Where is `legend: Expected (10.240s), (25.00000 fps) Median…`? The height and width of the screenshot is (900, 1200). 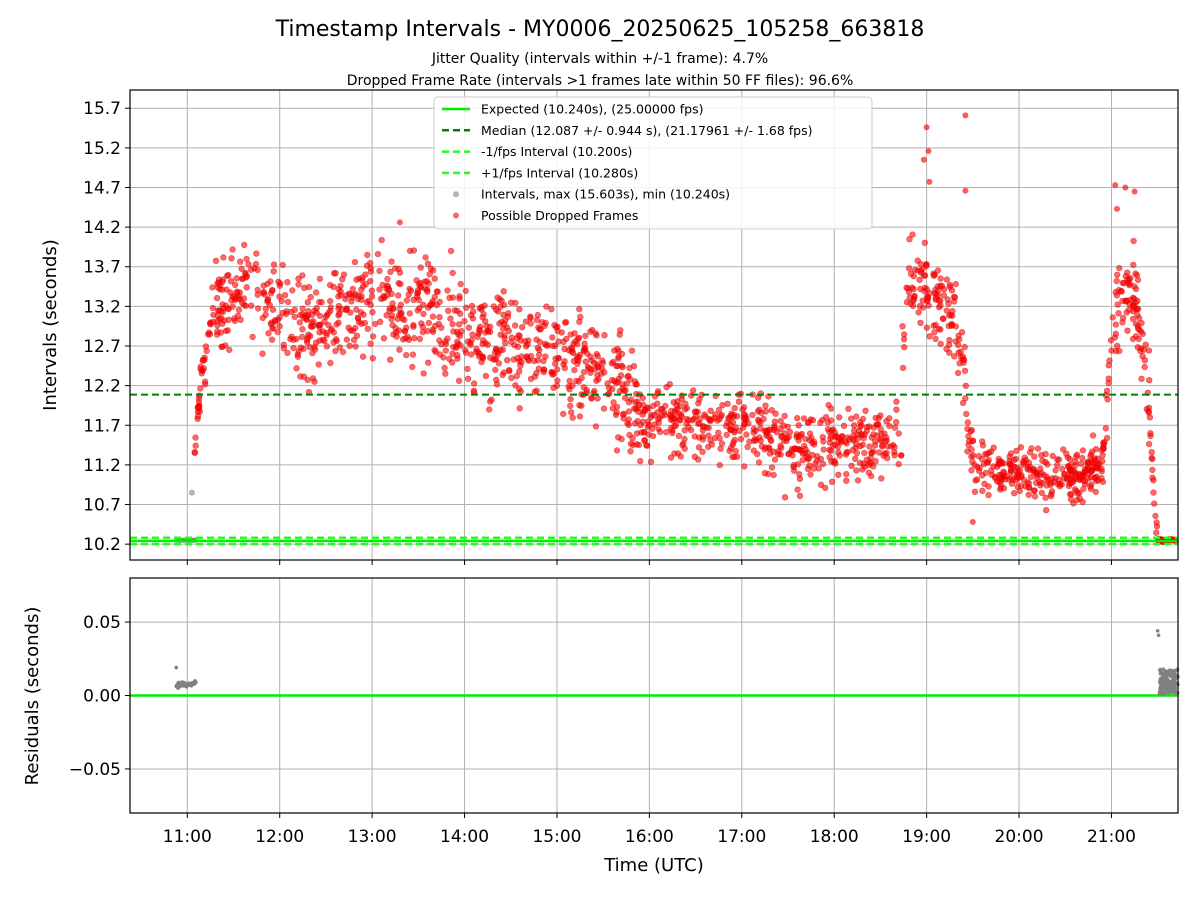 legend: Expected (10.240s), (25.00000 fps) Median… is located at coordinates (653, 163).